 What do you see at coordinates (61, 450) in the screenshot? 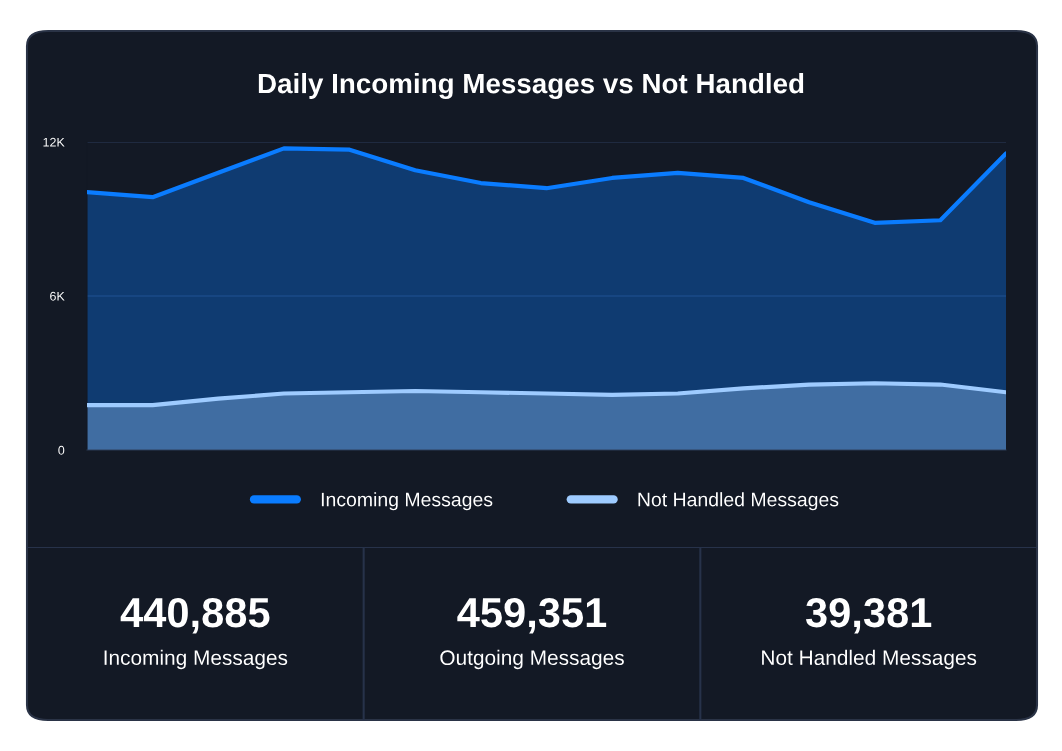
I see `y-tick-label: 0` at bounding box center [61, 450].